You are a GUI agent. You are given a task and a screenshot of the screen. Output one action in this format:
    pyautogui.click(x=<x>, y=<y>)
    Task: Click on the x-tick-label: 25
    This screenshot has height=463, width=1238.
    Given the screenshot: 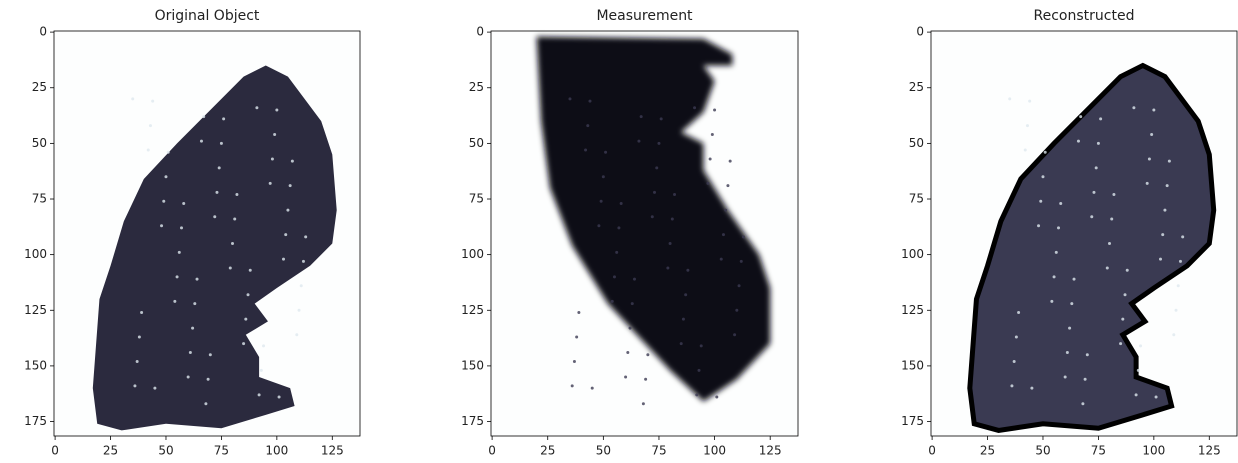 What is the action you would take?
    pyautogui.click(x=987, y=451)
    